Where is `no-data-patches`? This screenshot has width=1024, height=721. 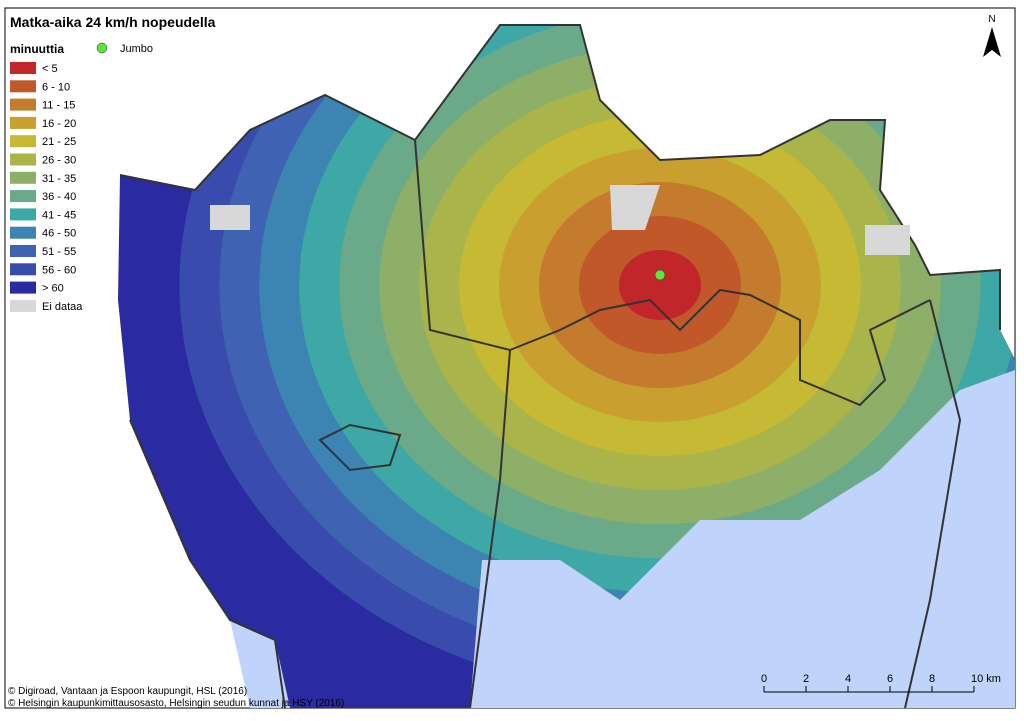
no-data-patches is located at coordinates (560, 220).